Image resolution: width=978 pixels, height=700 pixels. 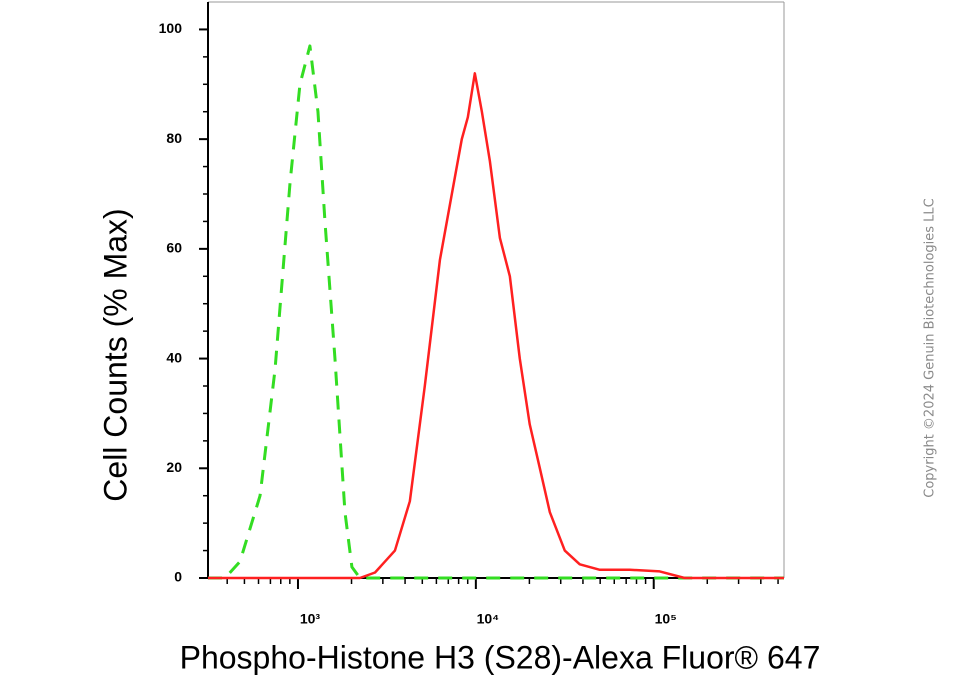 I want to click on y-tick-label: 100, so click(x=171, y=28).